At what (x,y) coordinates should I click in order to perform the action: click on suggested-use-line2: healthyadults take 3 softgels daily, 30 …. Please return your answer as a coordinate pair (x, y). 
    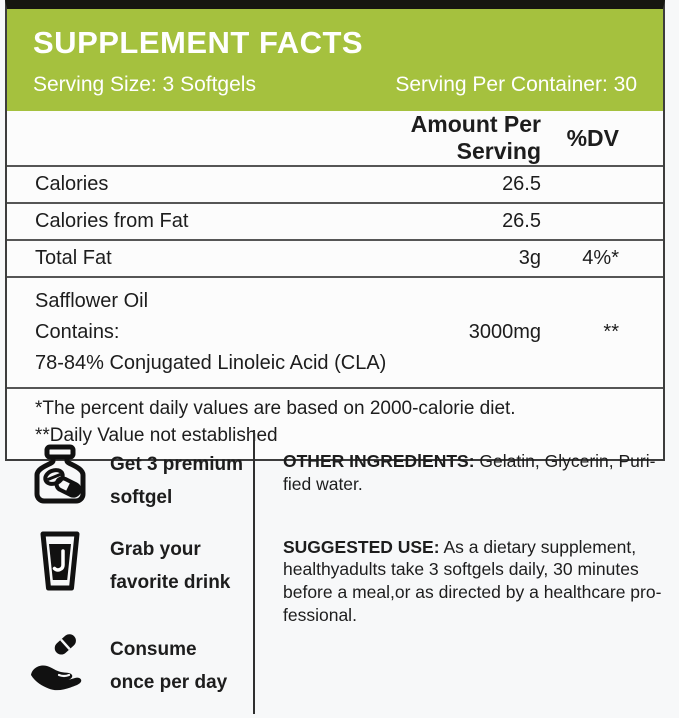
    Looking at the image, I should click on (461, 569).